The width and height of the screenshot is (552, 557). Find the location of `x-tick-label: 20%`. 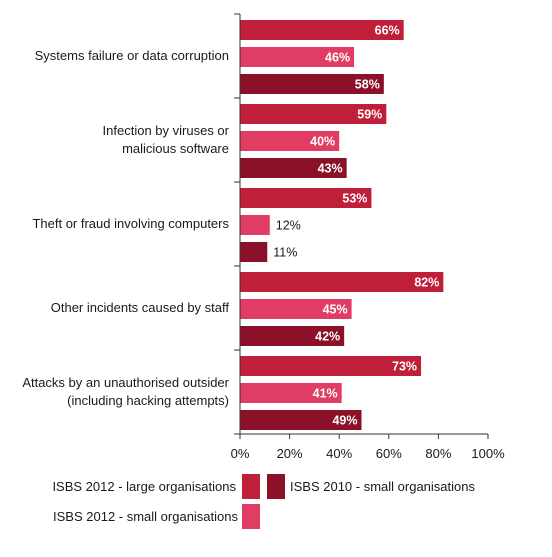

x-tick-label: 20% is located at coordinates (290, 453).